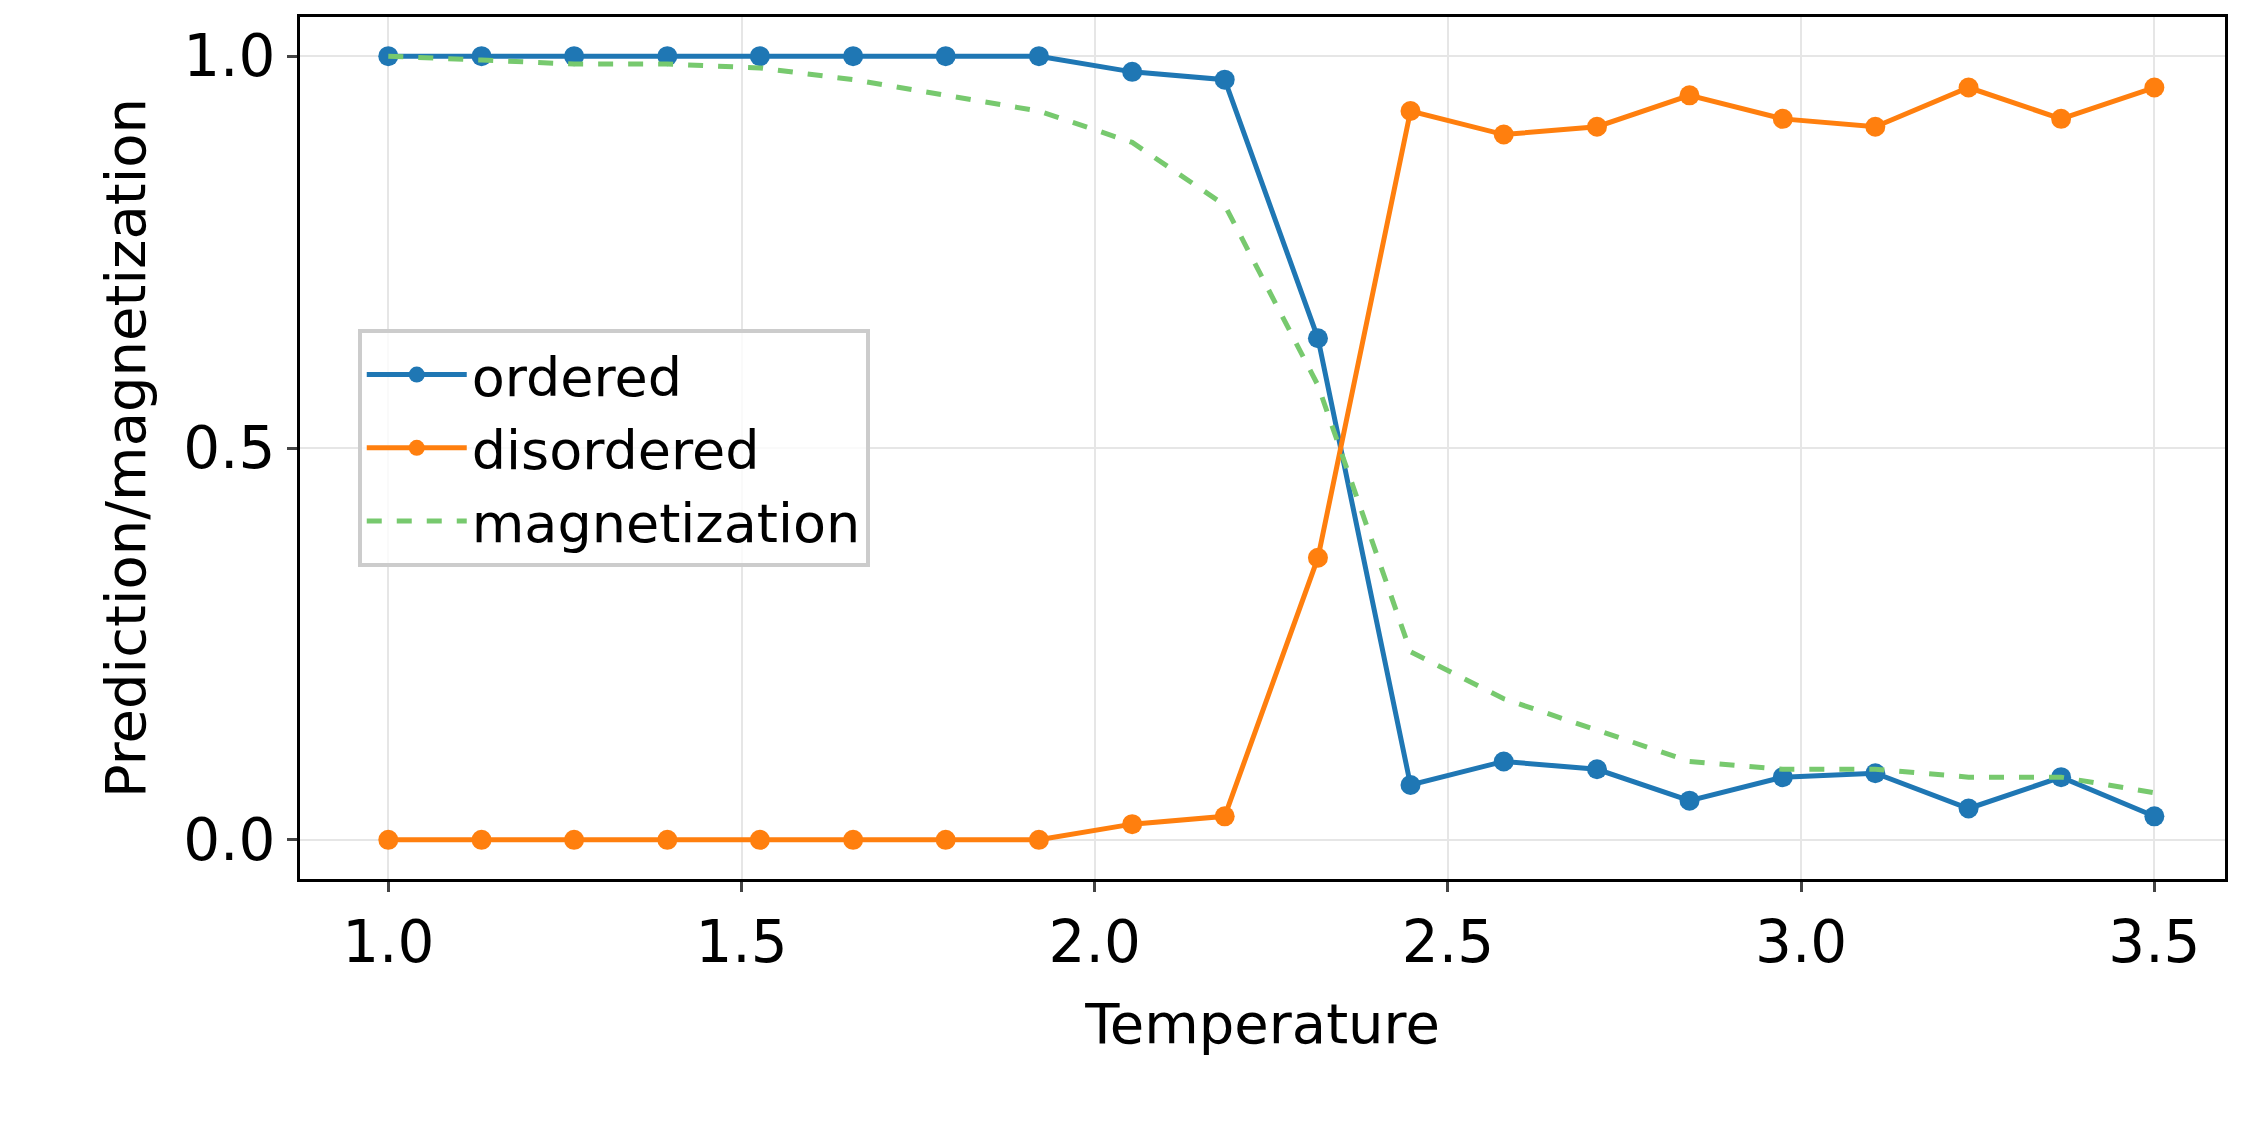  Describe the element at coordinates (1448, 941) in the screenshot. I see `x-tick-label: 2.5` at that location.